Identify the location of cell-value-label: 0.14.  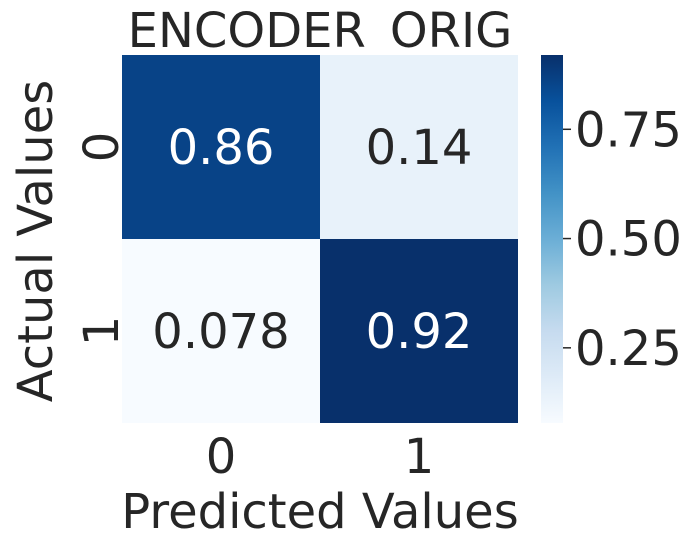
(419, 148).